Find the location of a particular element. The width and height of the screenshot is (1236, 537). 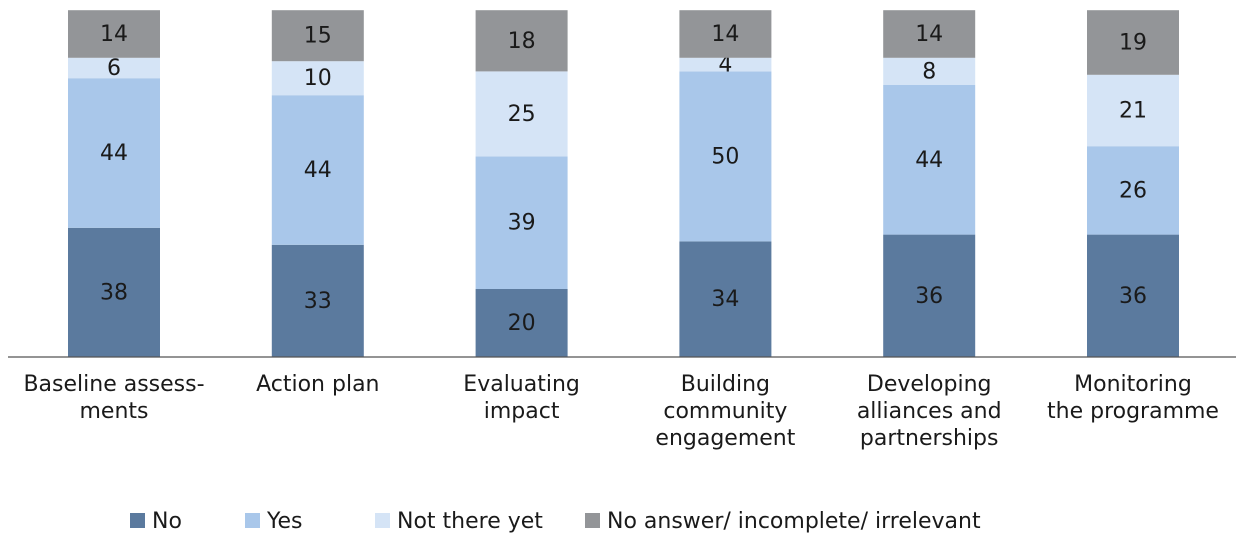

data-label: 6 is located at coordinates (114, 68).